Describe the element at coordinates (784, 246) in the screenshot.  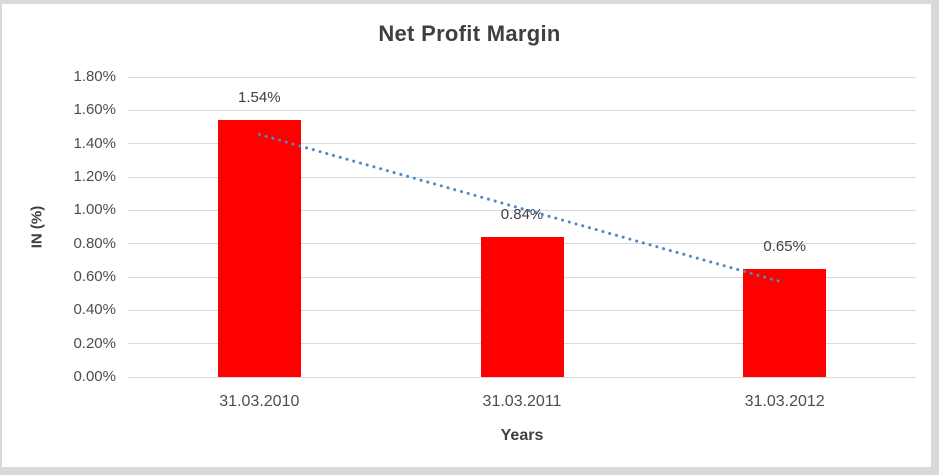
I see `data-label: 0.65%` at that location.